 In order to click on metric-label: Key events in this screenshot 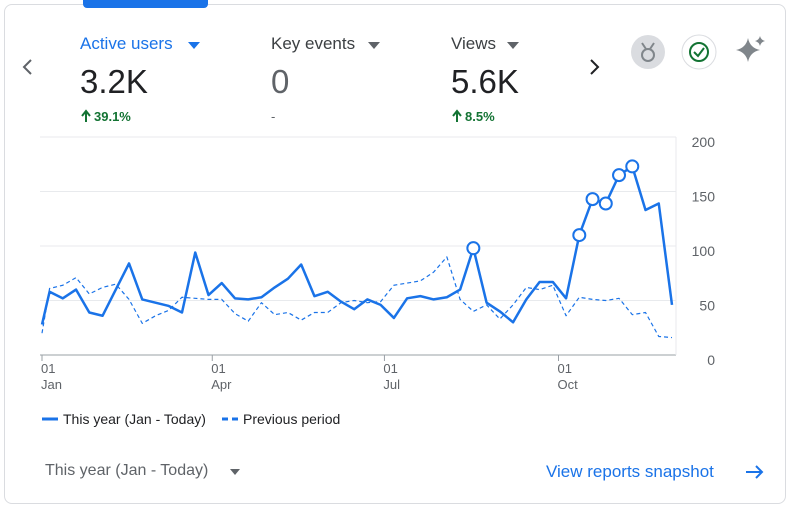, I will do `click(313, 43)`.